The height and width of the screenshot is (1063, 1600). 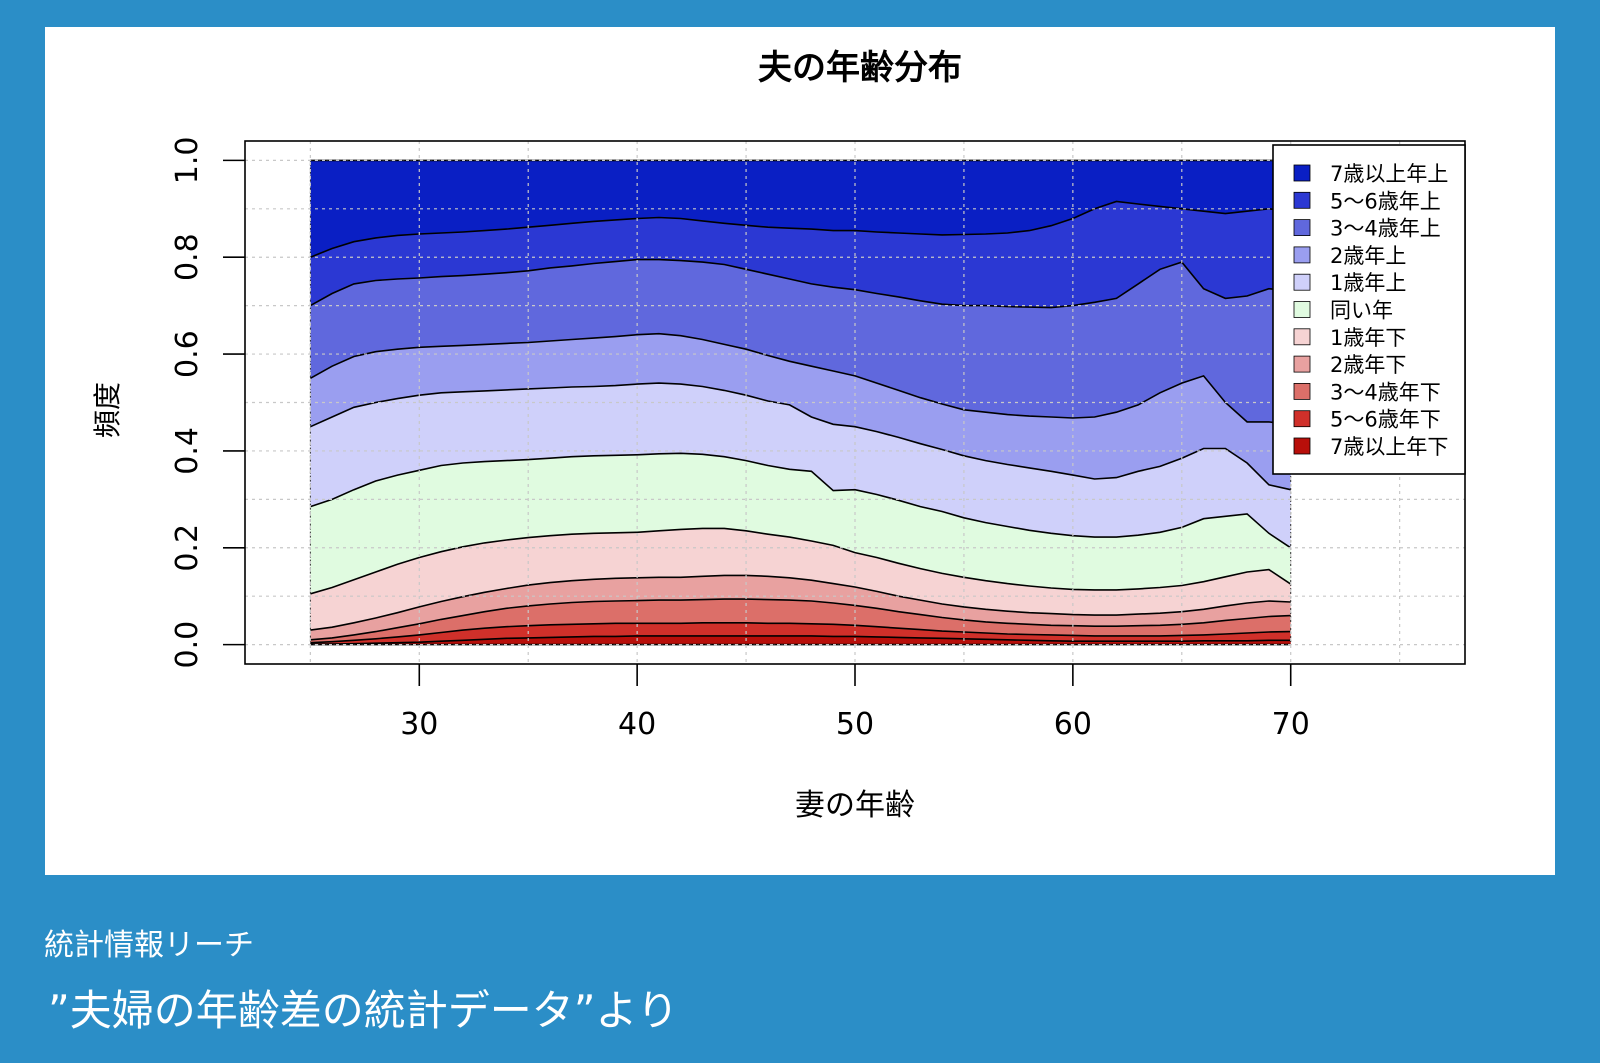 I want to click on legend-label: 5～6歳年上, so click(x=1385, y=201).